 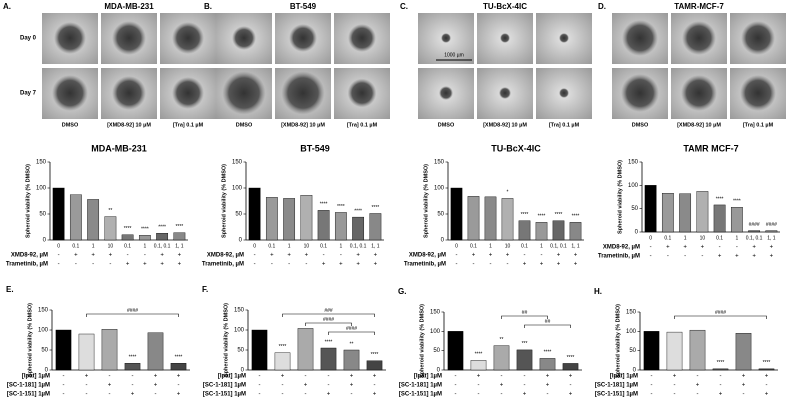 I want to click on panel-title: BT-549, so click(x=303, y=6).